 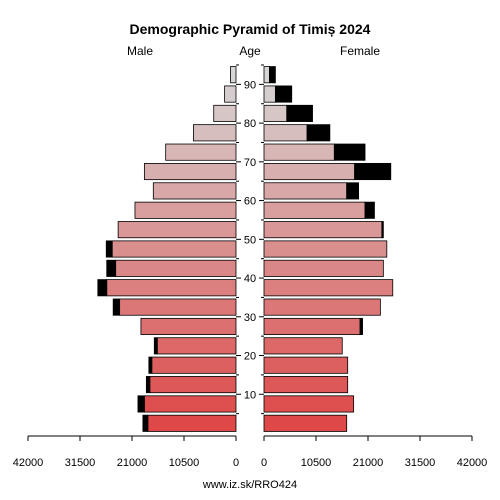 I want to click on female-x-tick-label-31500: 31500, so click(x=420, y=463).